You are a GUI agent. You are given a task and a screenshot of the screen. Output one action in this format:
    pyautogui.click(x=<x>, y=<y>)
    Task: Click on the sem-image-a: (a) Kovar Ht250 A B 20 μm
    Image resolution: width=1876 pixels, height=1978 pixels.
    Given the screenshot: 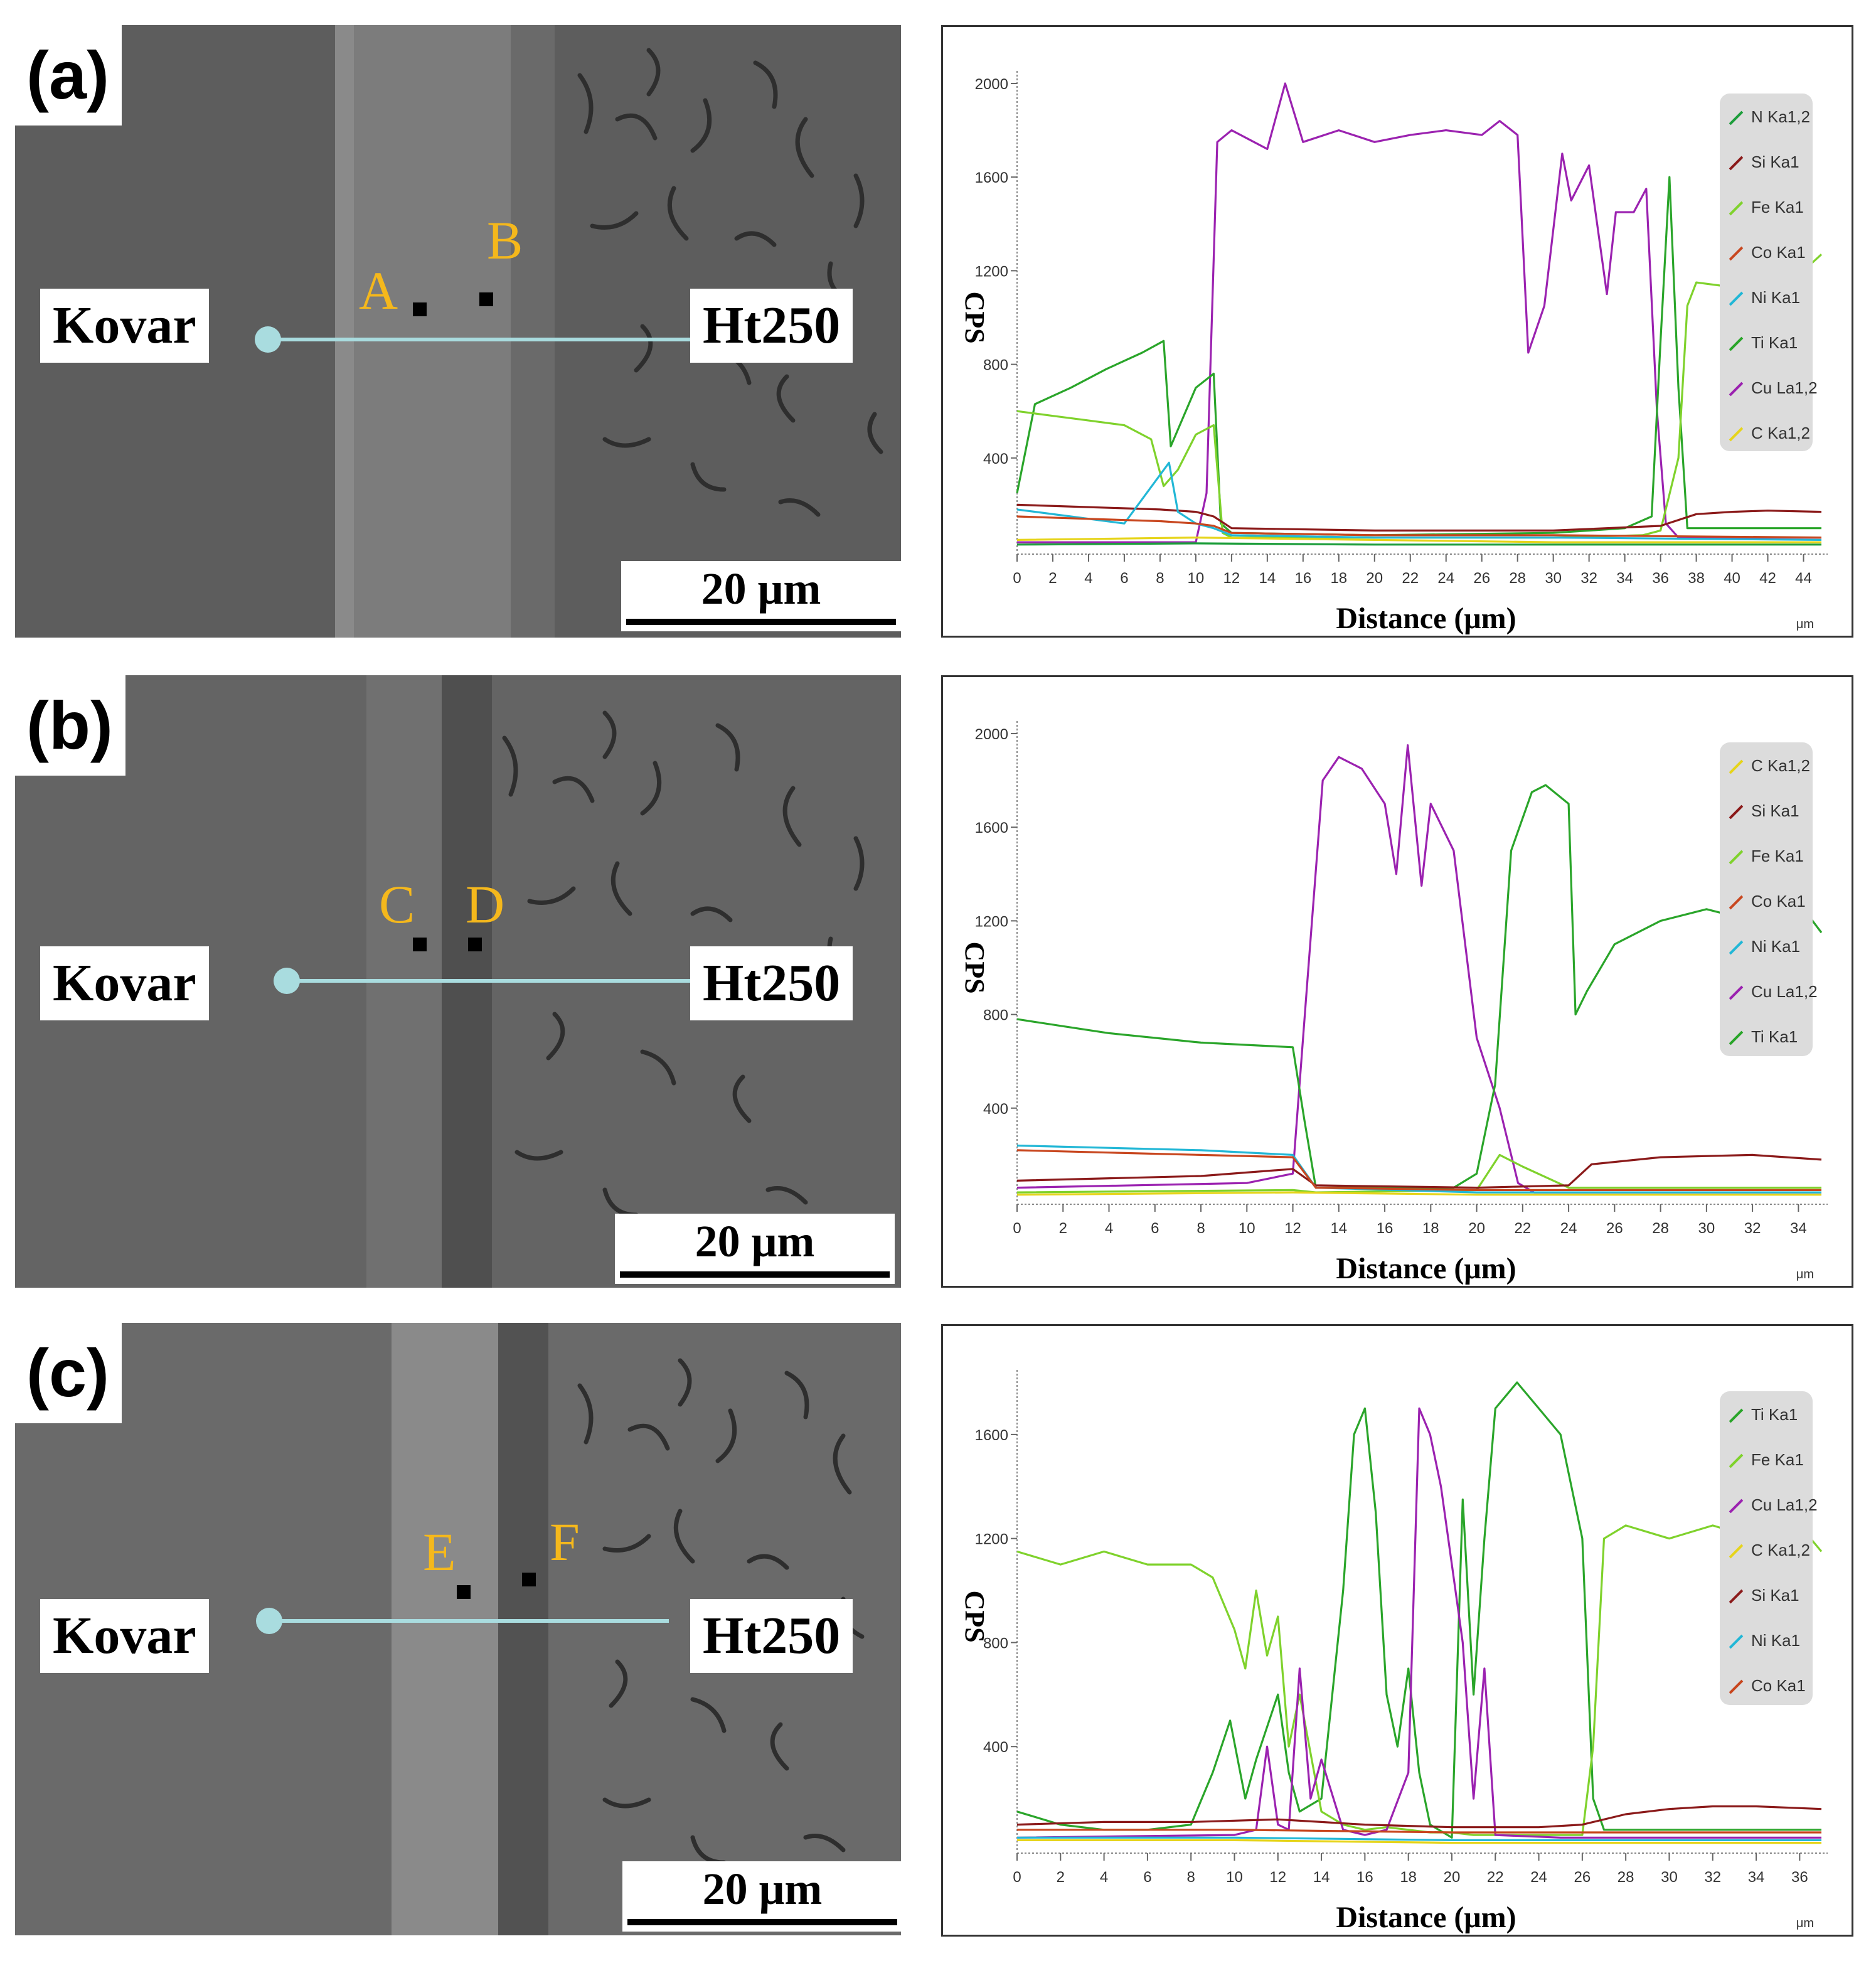 What is the action you would take?
    pyautogui.click(x=458, y=331)
    